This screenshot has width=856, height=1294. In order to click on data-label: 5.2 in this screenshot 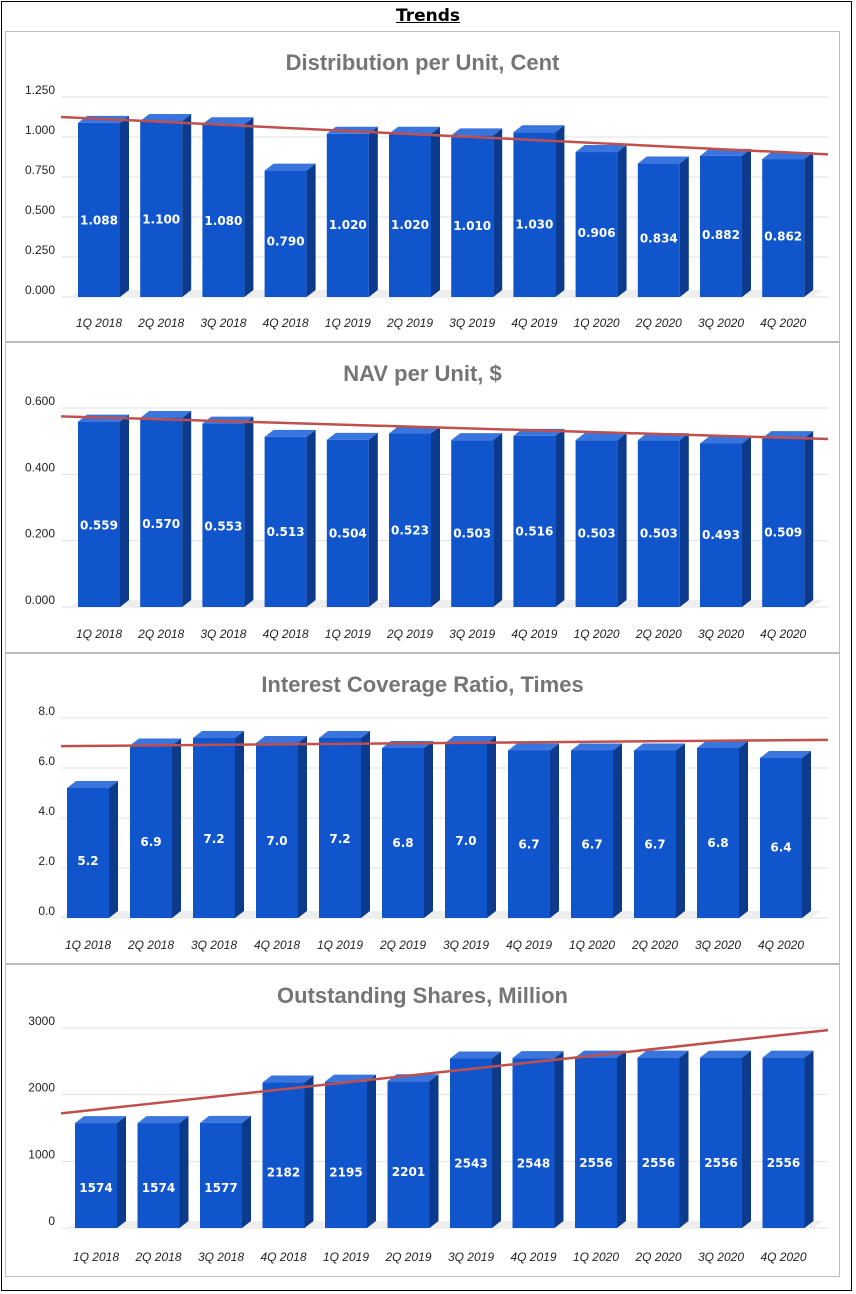, I will do `click(87, 861)`.